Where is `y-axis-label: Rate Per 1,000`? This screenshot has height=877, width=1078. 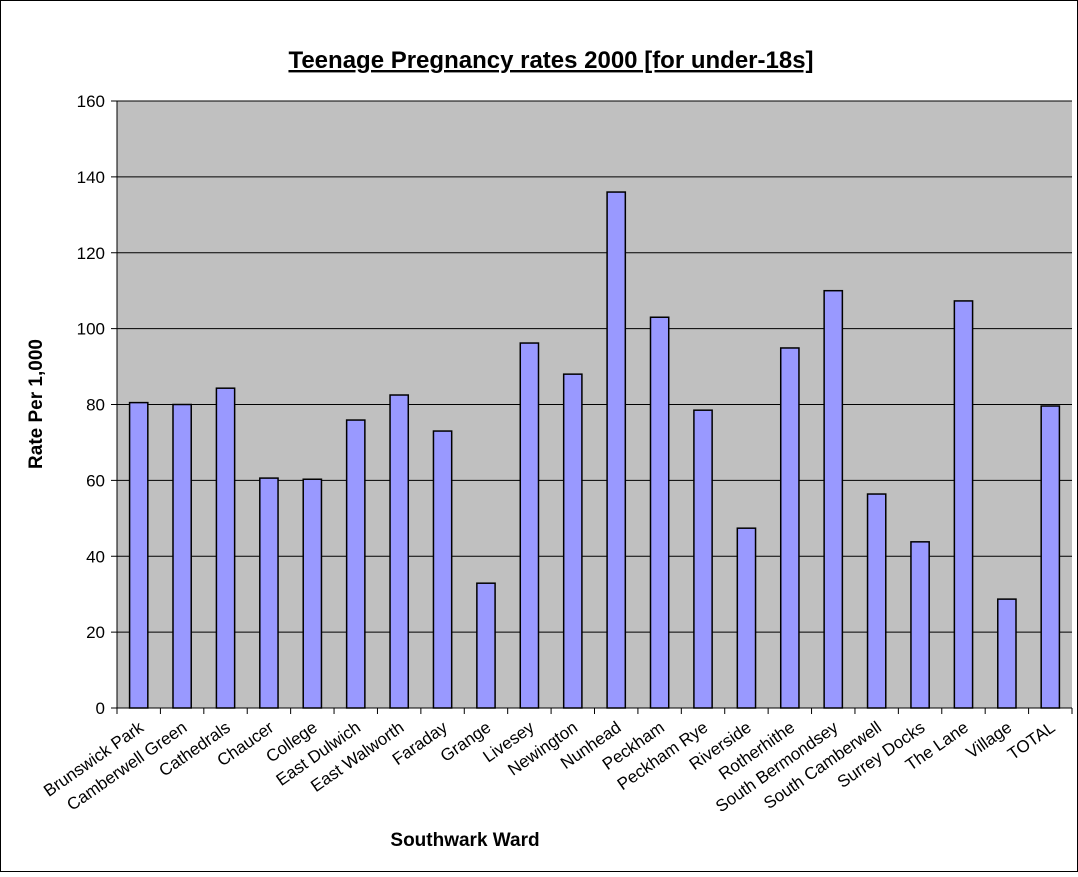 y-axis-label: Rate Per 1,000 is located at coordinates (36, 404).